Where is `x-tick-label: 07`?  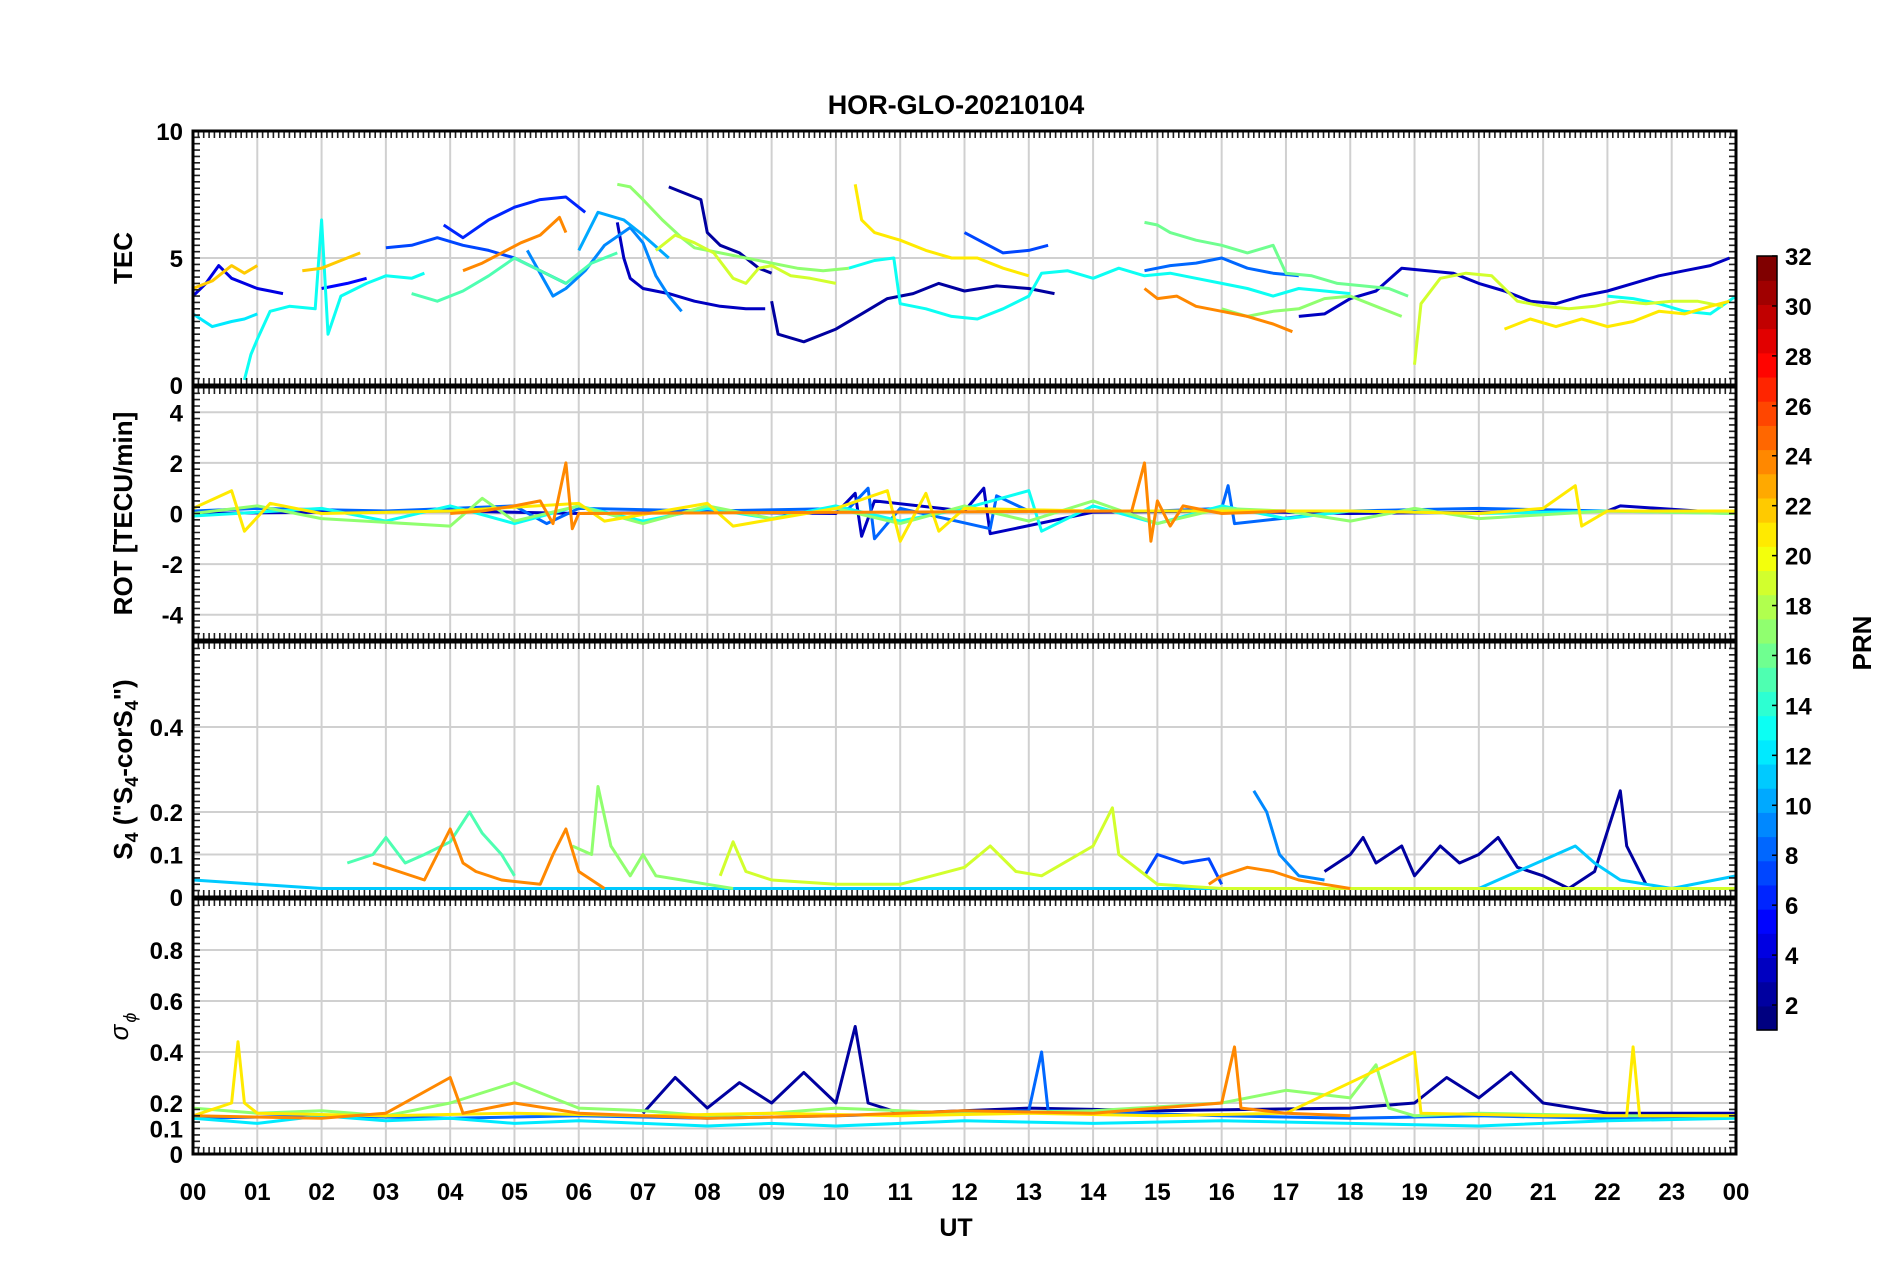 x-tick-label: 07 is located at coordinates (643, 1192).